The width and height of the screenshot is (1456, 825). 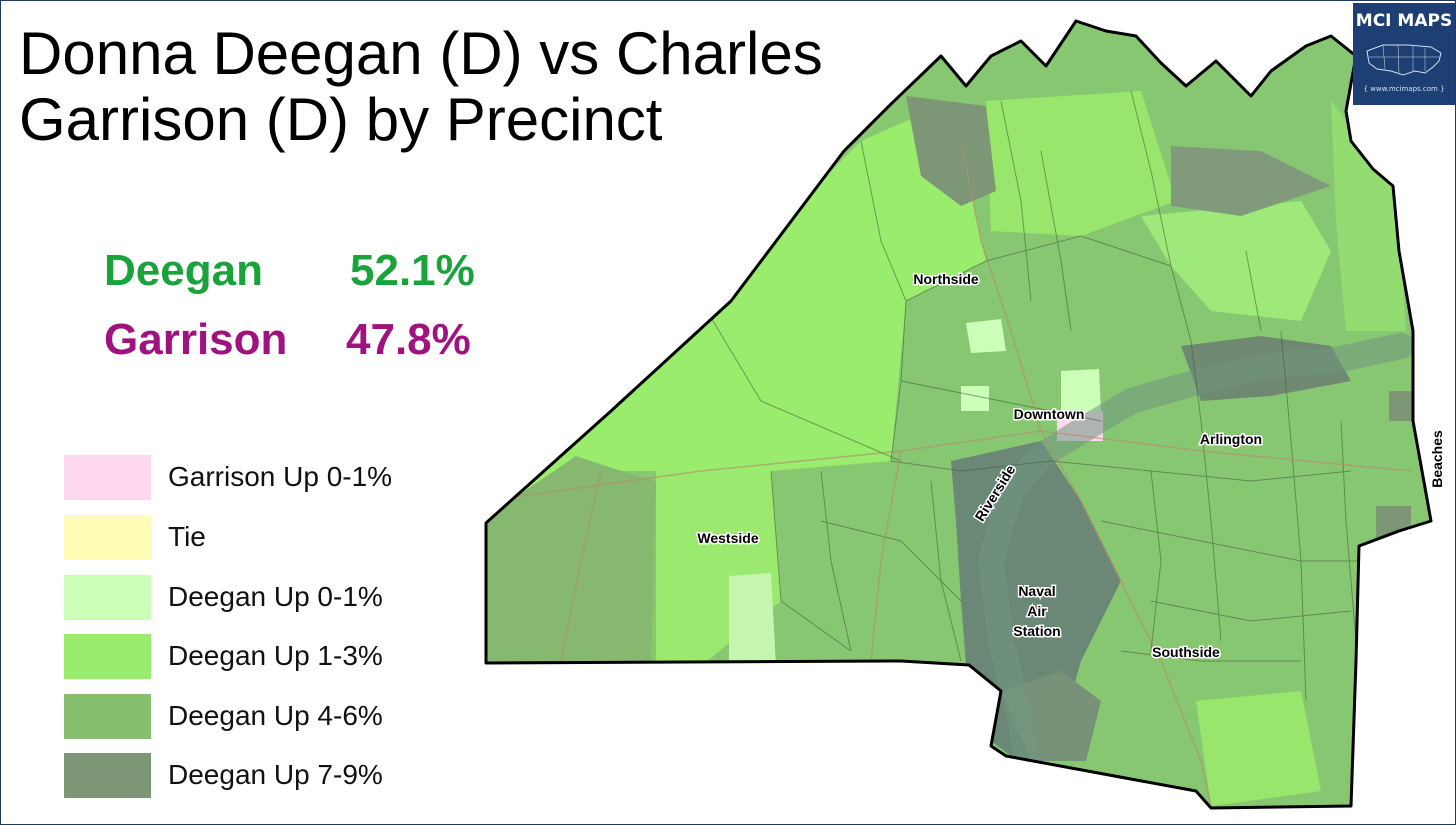 I want to click on title-line-1: Donna Deegan (D) vs Charles, so click(x=421, y=53).